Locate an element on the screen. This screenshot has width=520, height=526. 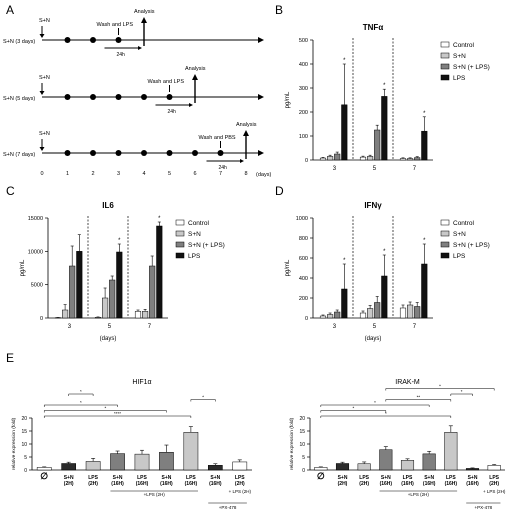
timeline-day-tick: 7 is located at coordinates (220, 174).